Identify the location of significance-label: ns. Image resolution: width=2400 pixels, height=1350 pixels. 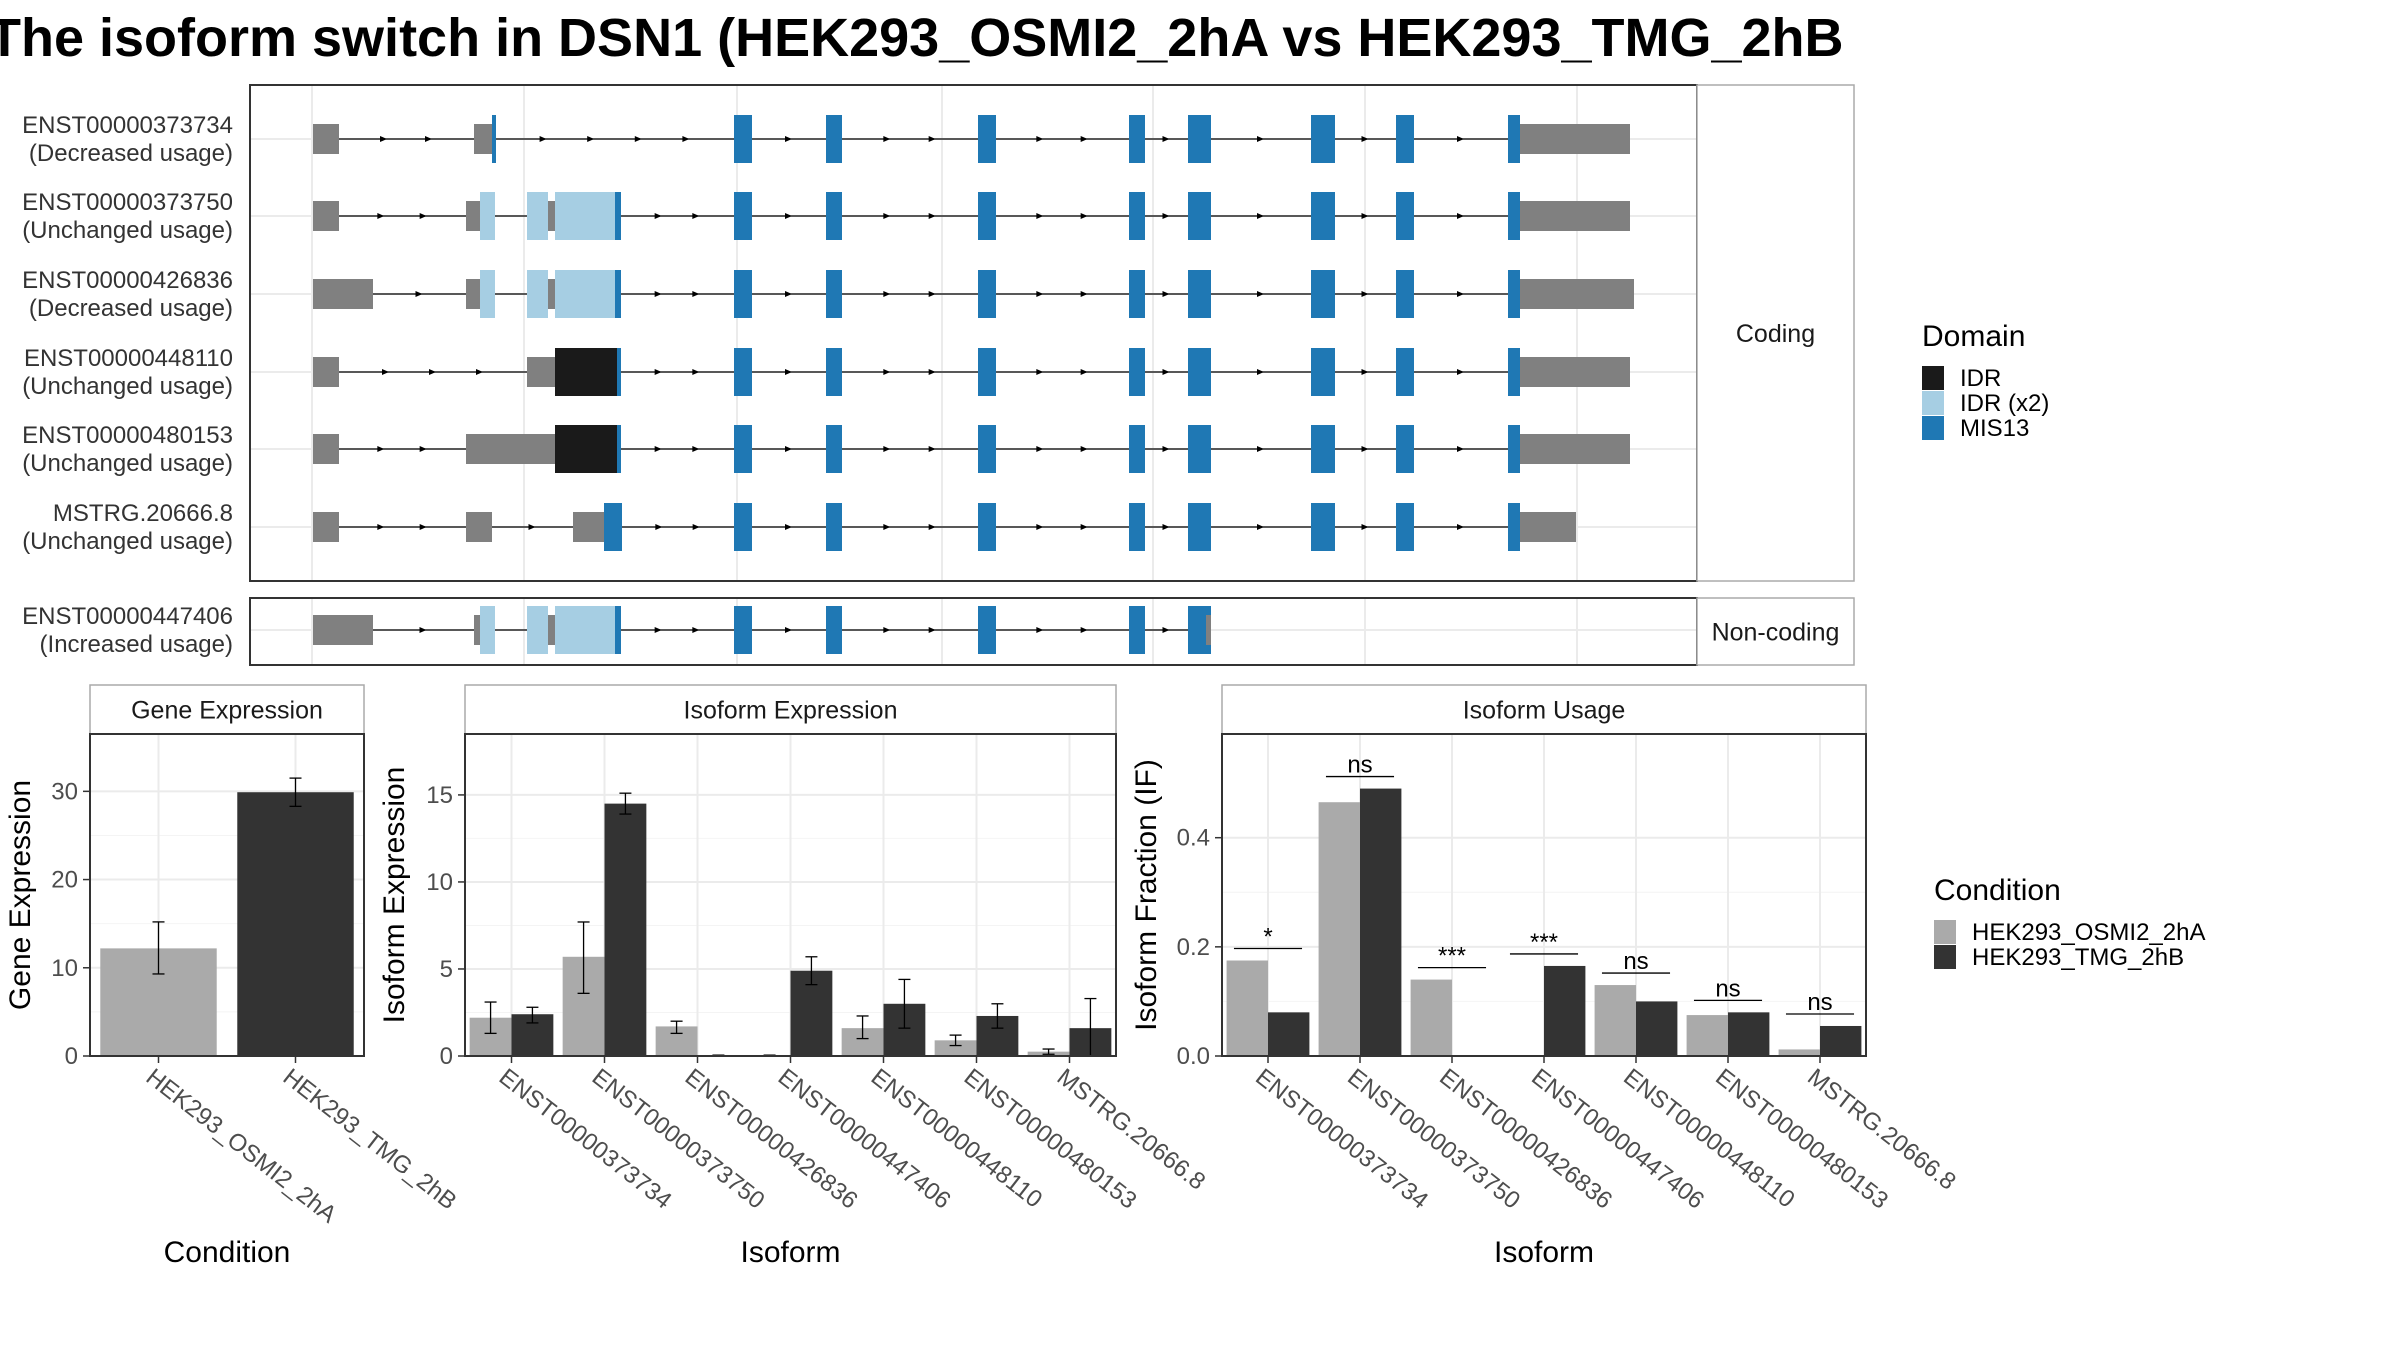
(1635, 961).